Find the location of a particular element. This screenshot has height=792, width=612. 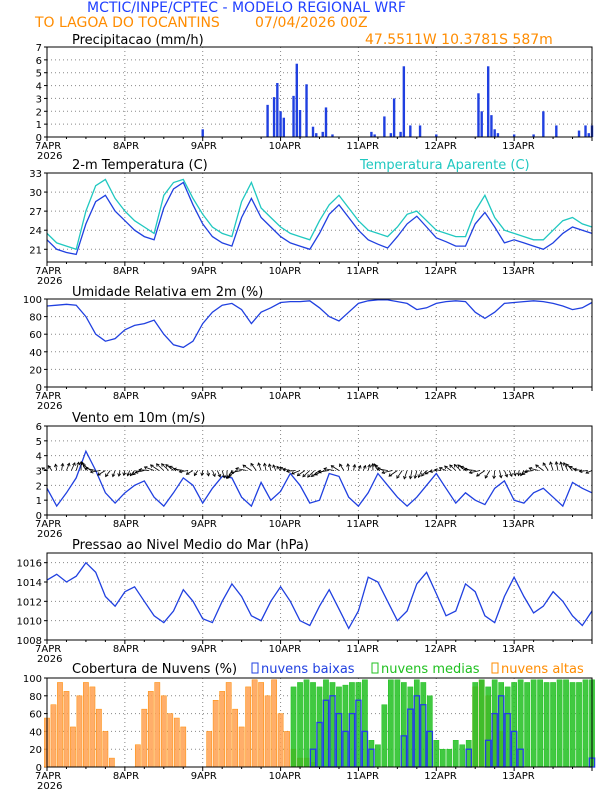

x-tick-label: 7APR is located at coordinates (48, 146).